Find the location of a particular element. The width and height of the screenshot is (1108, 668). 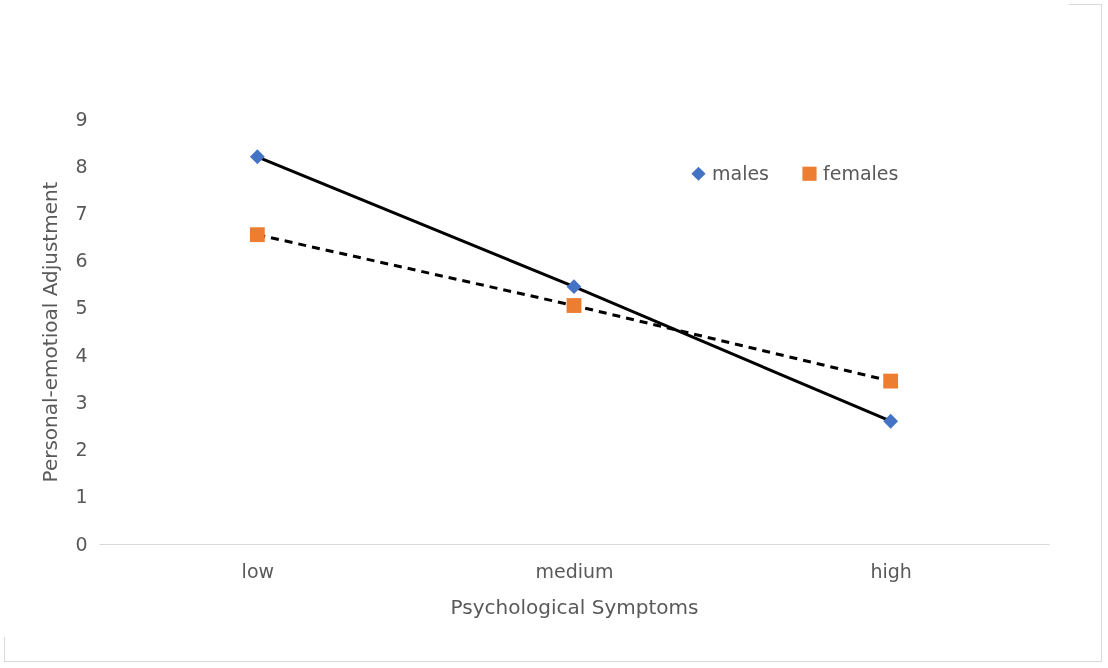

x-axis-title: Psychological Symptoms is located at coordinates (574, 606).